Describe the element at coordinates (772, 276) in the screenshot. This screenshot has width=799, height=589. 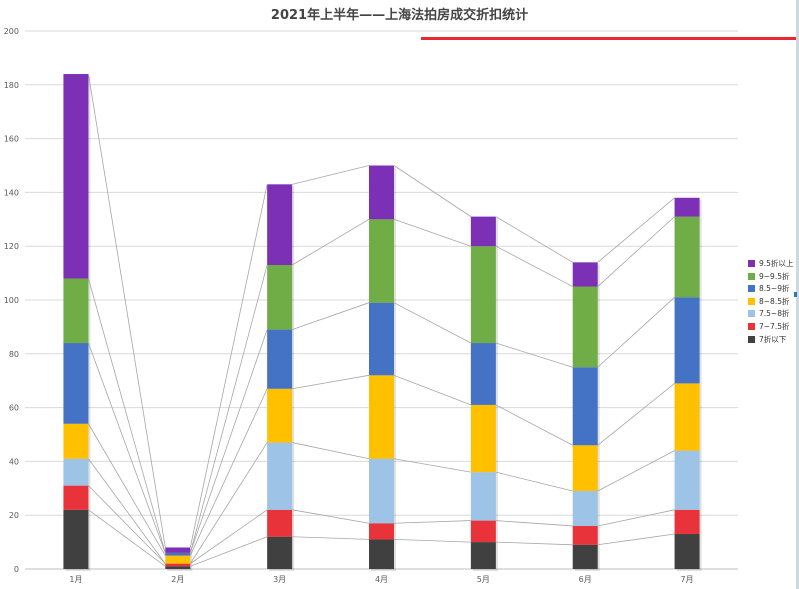
I see `legend-item-5: 9~9.5折` at that location.